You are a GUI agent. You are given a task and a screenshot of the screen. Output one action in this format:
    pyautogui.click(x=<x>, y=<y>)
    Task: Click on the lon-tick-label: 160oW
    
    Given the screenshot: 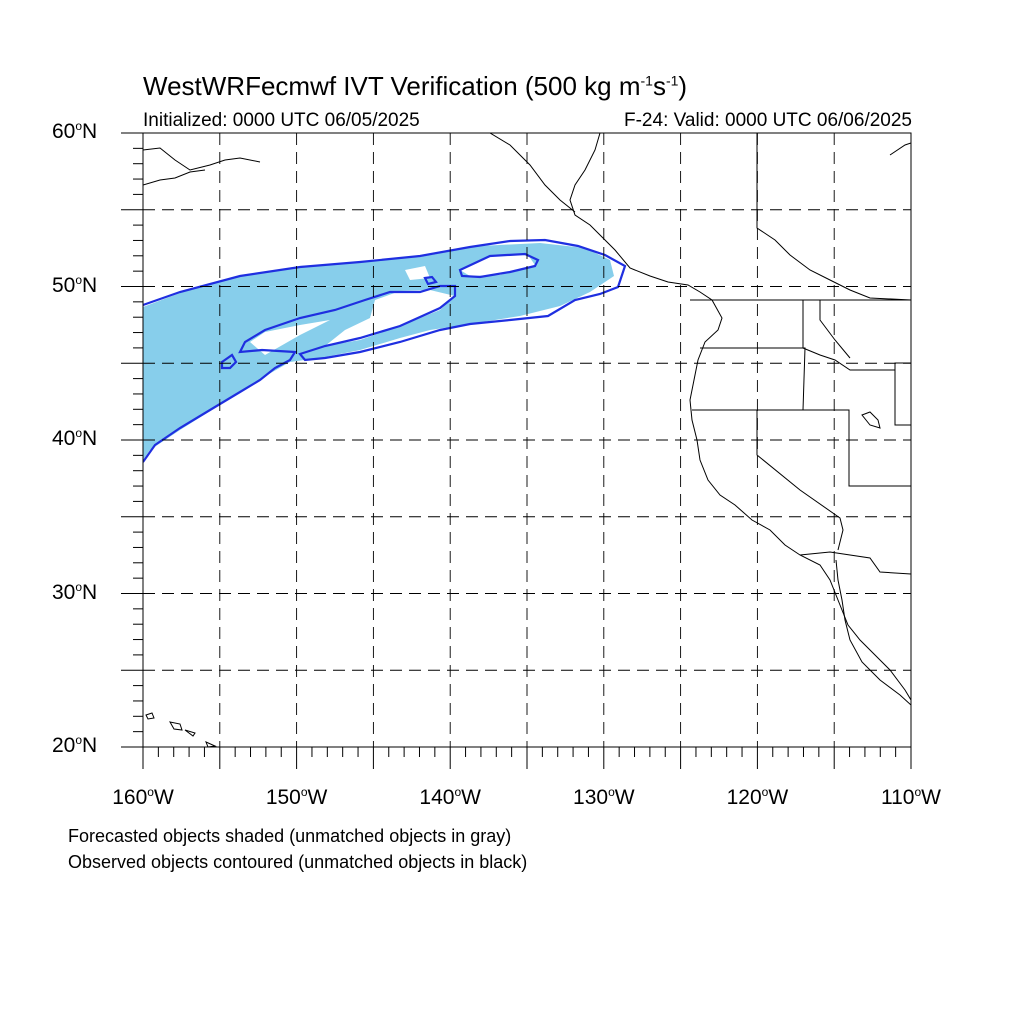 What is the action you would take?
    pyautogui.click(x=143, y=797)
    